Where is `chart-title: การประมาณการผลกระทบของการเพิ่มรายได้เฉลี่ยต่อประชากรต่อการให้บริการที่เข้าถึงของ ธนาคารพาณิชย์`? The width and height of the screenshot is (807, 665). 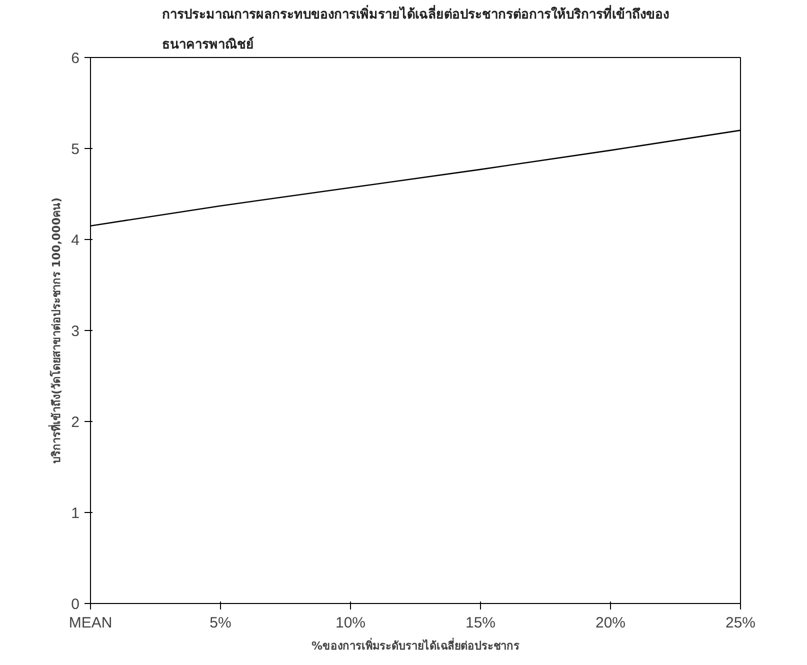
chart-title: การประมาณการผลกระทบของการเพิ่มรายได้เฉลี่ยต่อประชากรต่อการให้บริการที่เข้าถึงของ ธนาคารพาณิชย์ is located at coordinates (415, 28).